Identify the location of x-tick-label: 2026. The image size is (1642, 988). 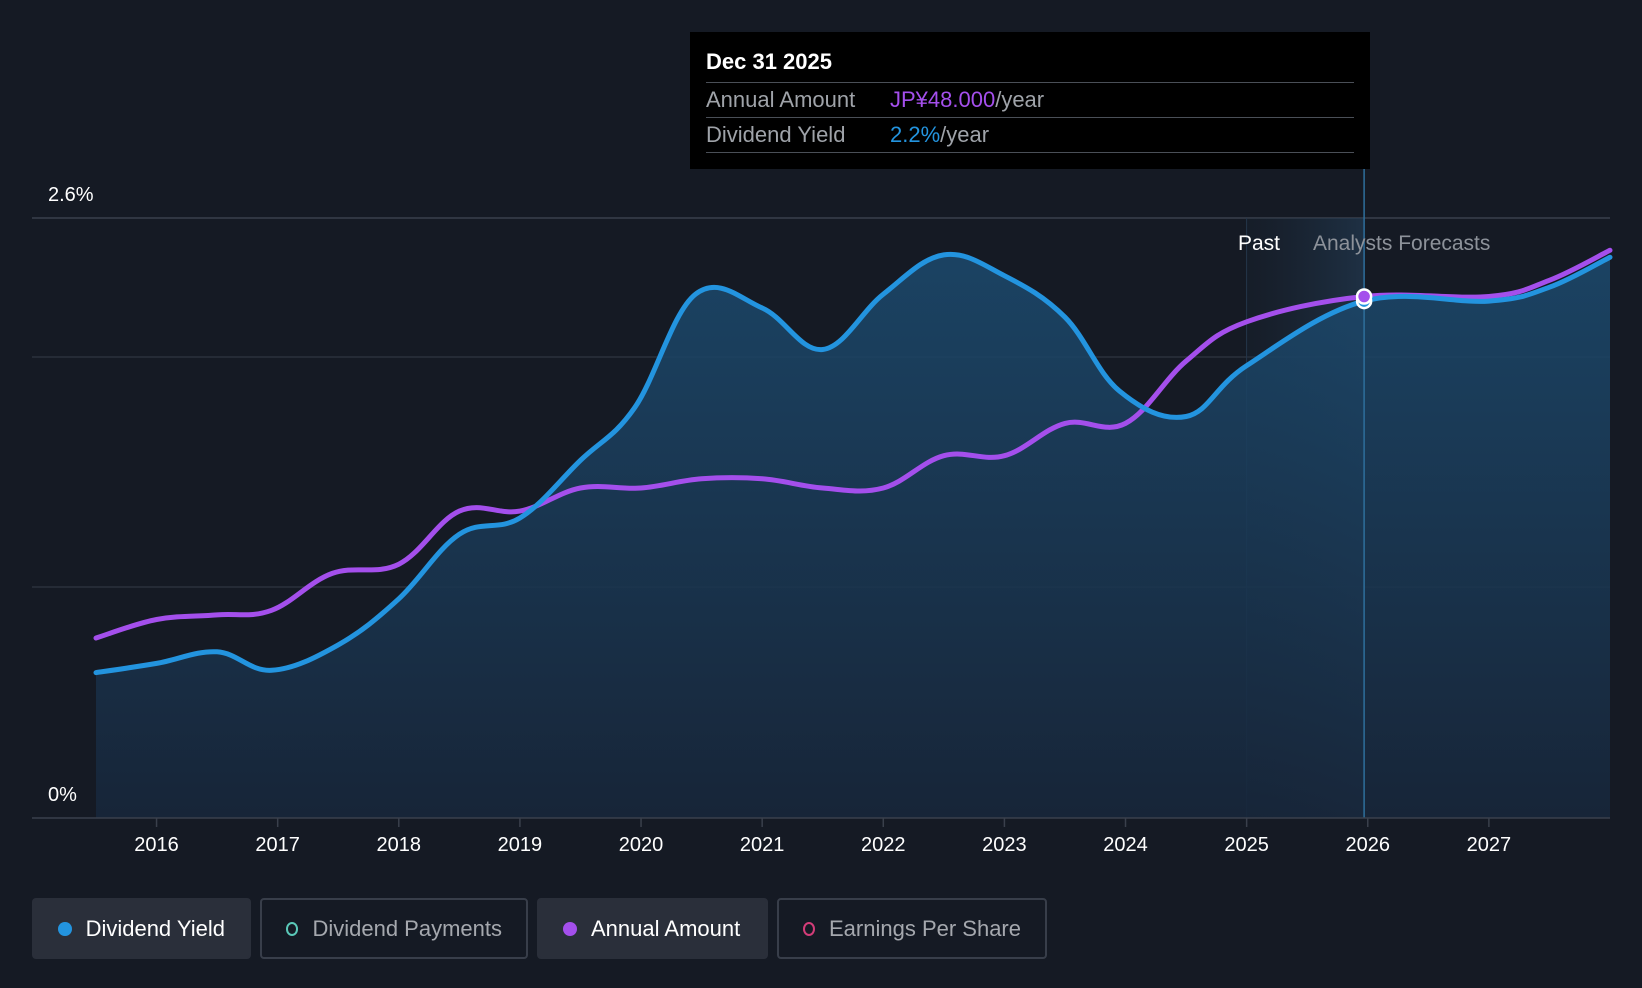
(1368, 845).